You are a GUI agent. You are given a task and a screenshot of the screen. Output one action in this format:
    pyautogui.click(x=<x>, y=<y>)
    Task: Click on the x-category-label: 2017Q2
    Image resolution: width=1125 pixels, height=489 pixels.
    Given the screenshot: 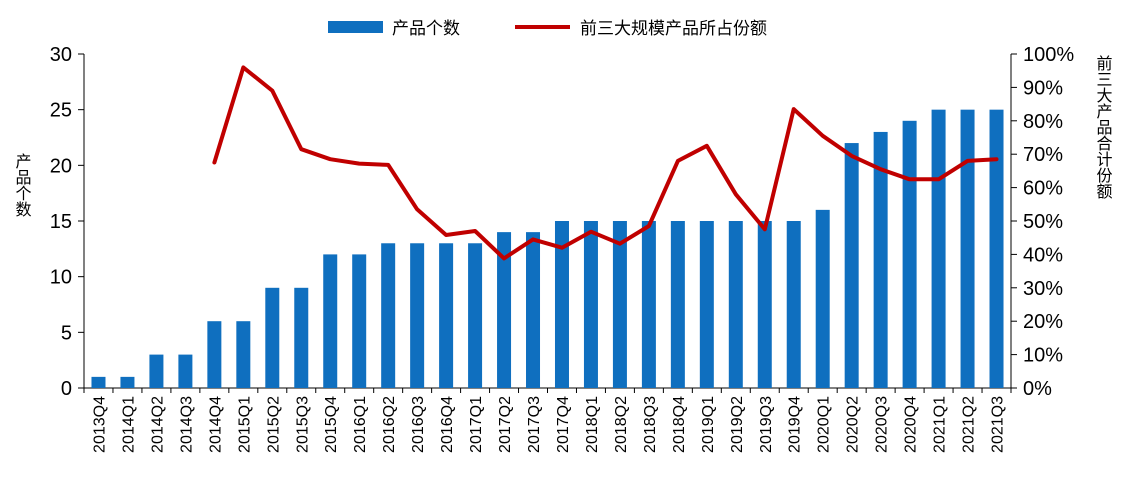 What is the action you would take?
    pyautogui.click(x=505, y=424)
    